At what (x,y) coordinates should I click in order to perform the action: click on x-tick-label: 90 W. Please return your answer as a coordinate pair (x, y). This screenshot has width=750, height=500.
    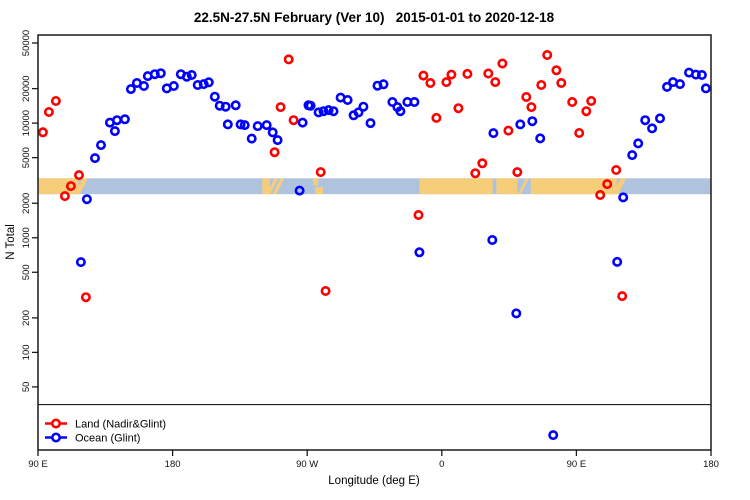
    Looking at the image, I should click on (307, 464).